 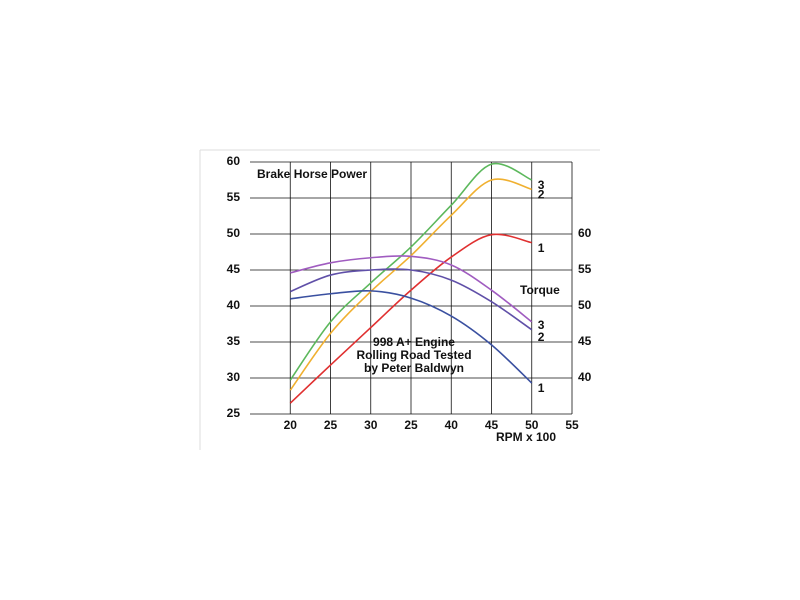 What do you see at coordinates (234, 197) in the screenshot?
I see `y-tick-label: 55` at bounding box center [234, 197].